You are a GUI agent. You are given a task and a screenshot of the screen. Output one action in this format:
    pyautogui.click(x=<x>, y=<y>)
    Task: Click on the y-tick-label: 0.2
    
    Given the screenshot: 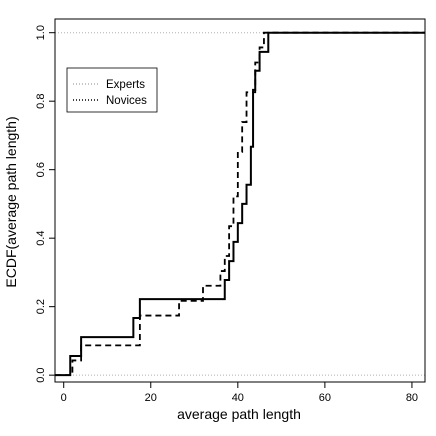 What is the action you would take?
    pyautogui.click(x=41, y=306)
    